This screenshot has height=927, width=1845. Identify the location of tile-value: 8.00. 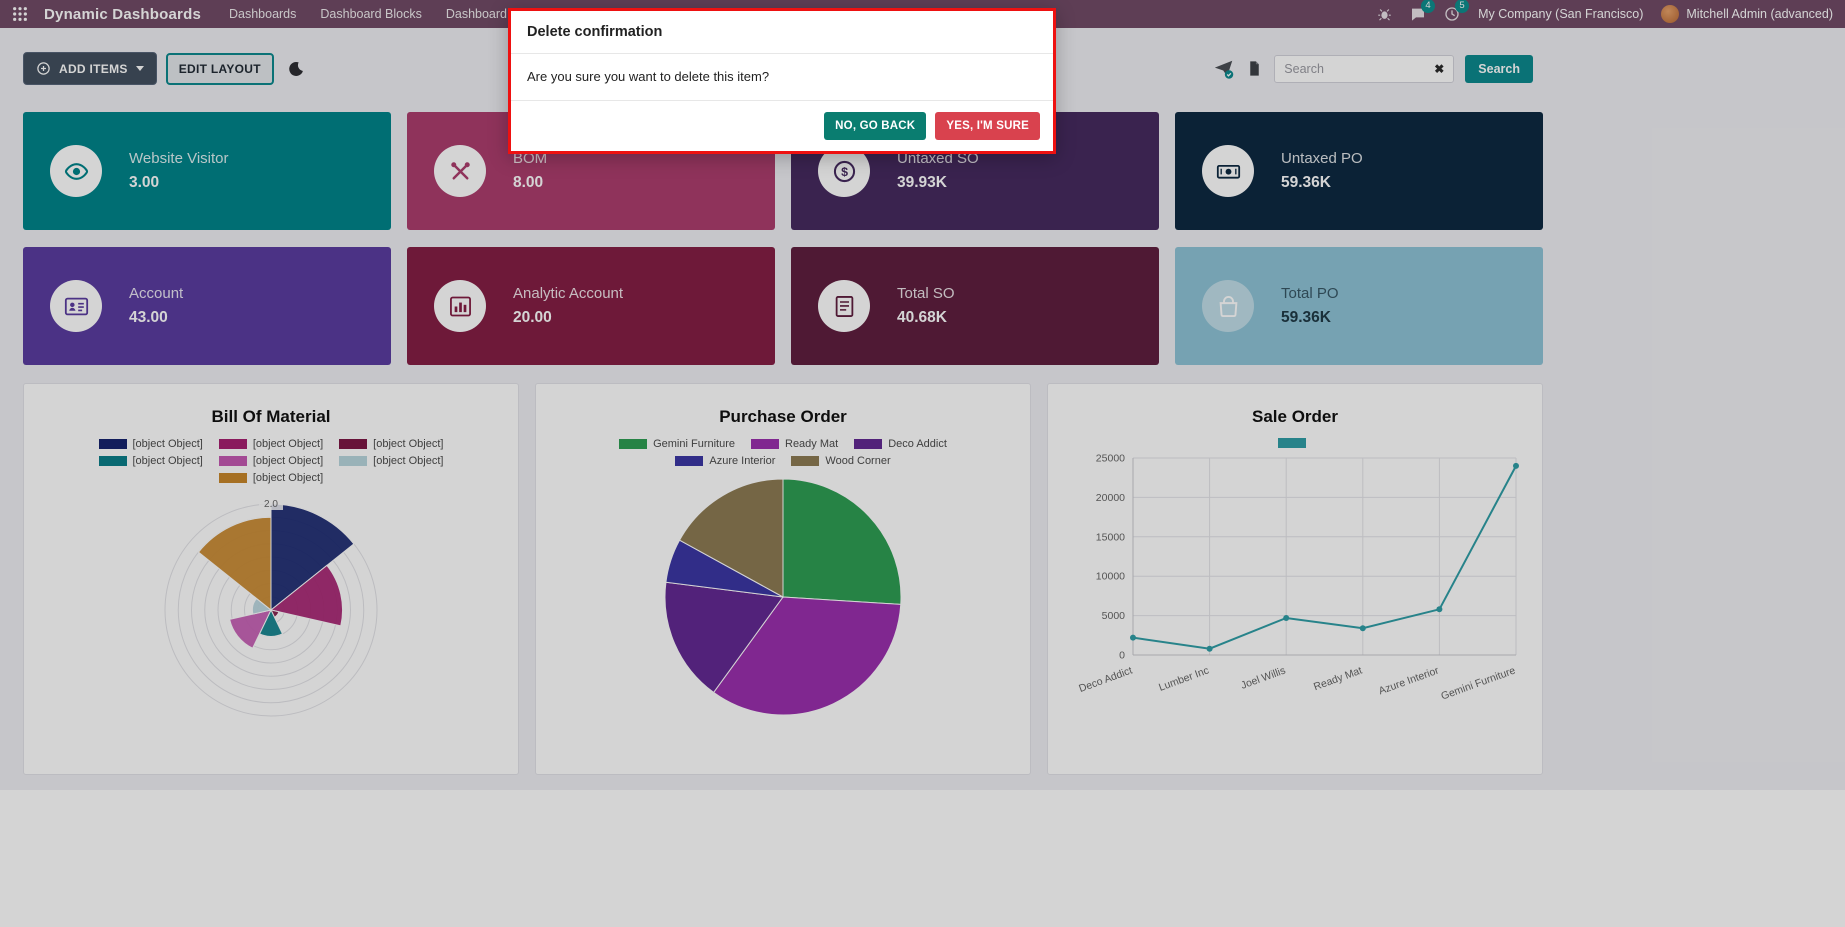
(528, 182).